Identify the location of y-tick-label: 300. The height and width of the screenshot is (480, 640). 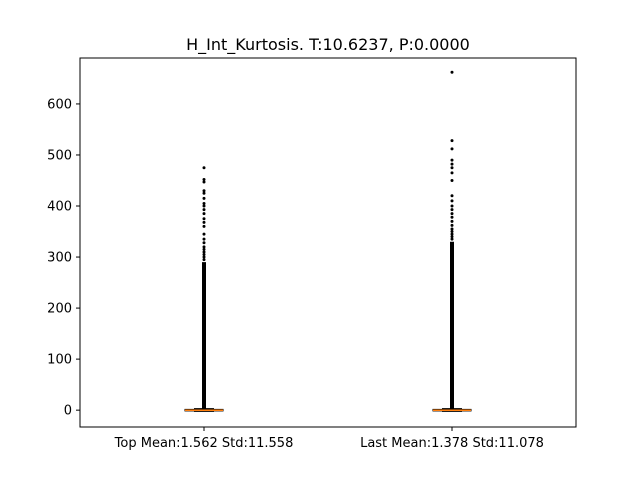
(59, 258).